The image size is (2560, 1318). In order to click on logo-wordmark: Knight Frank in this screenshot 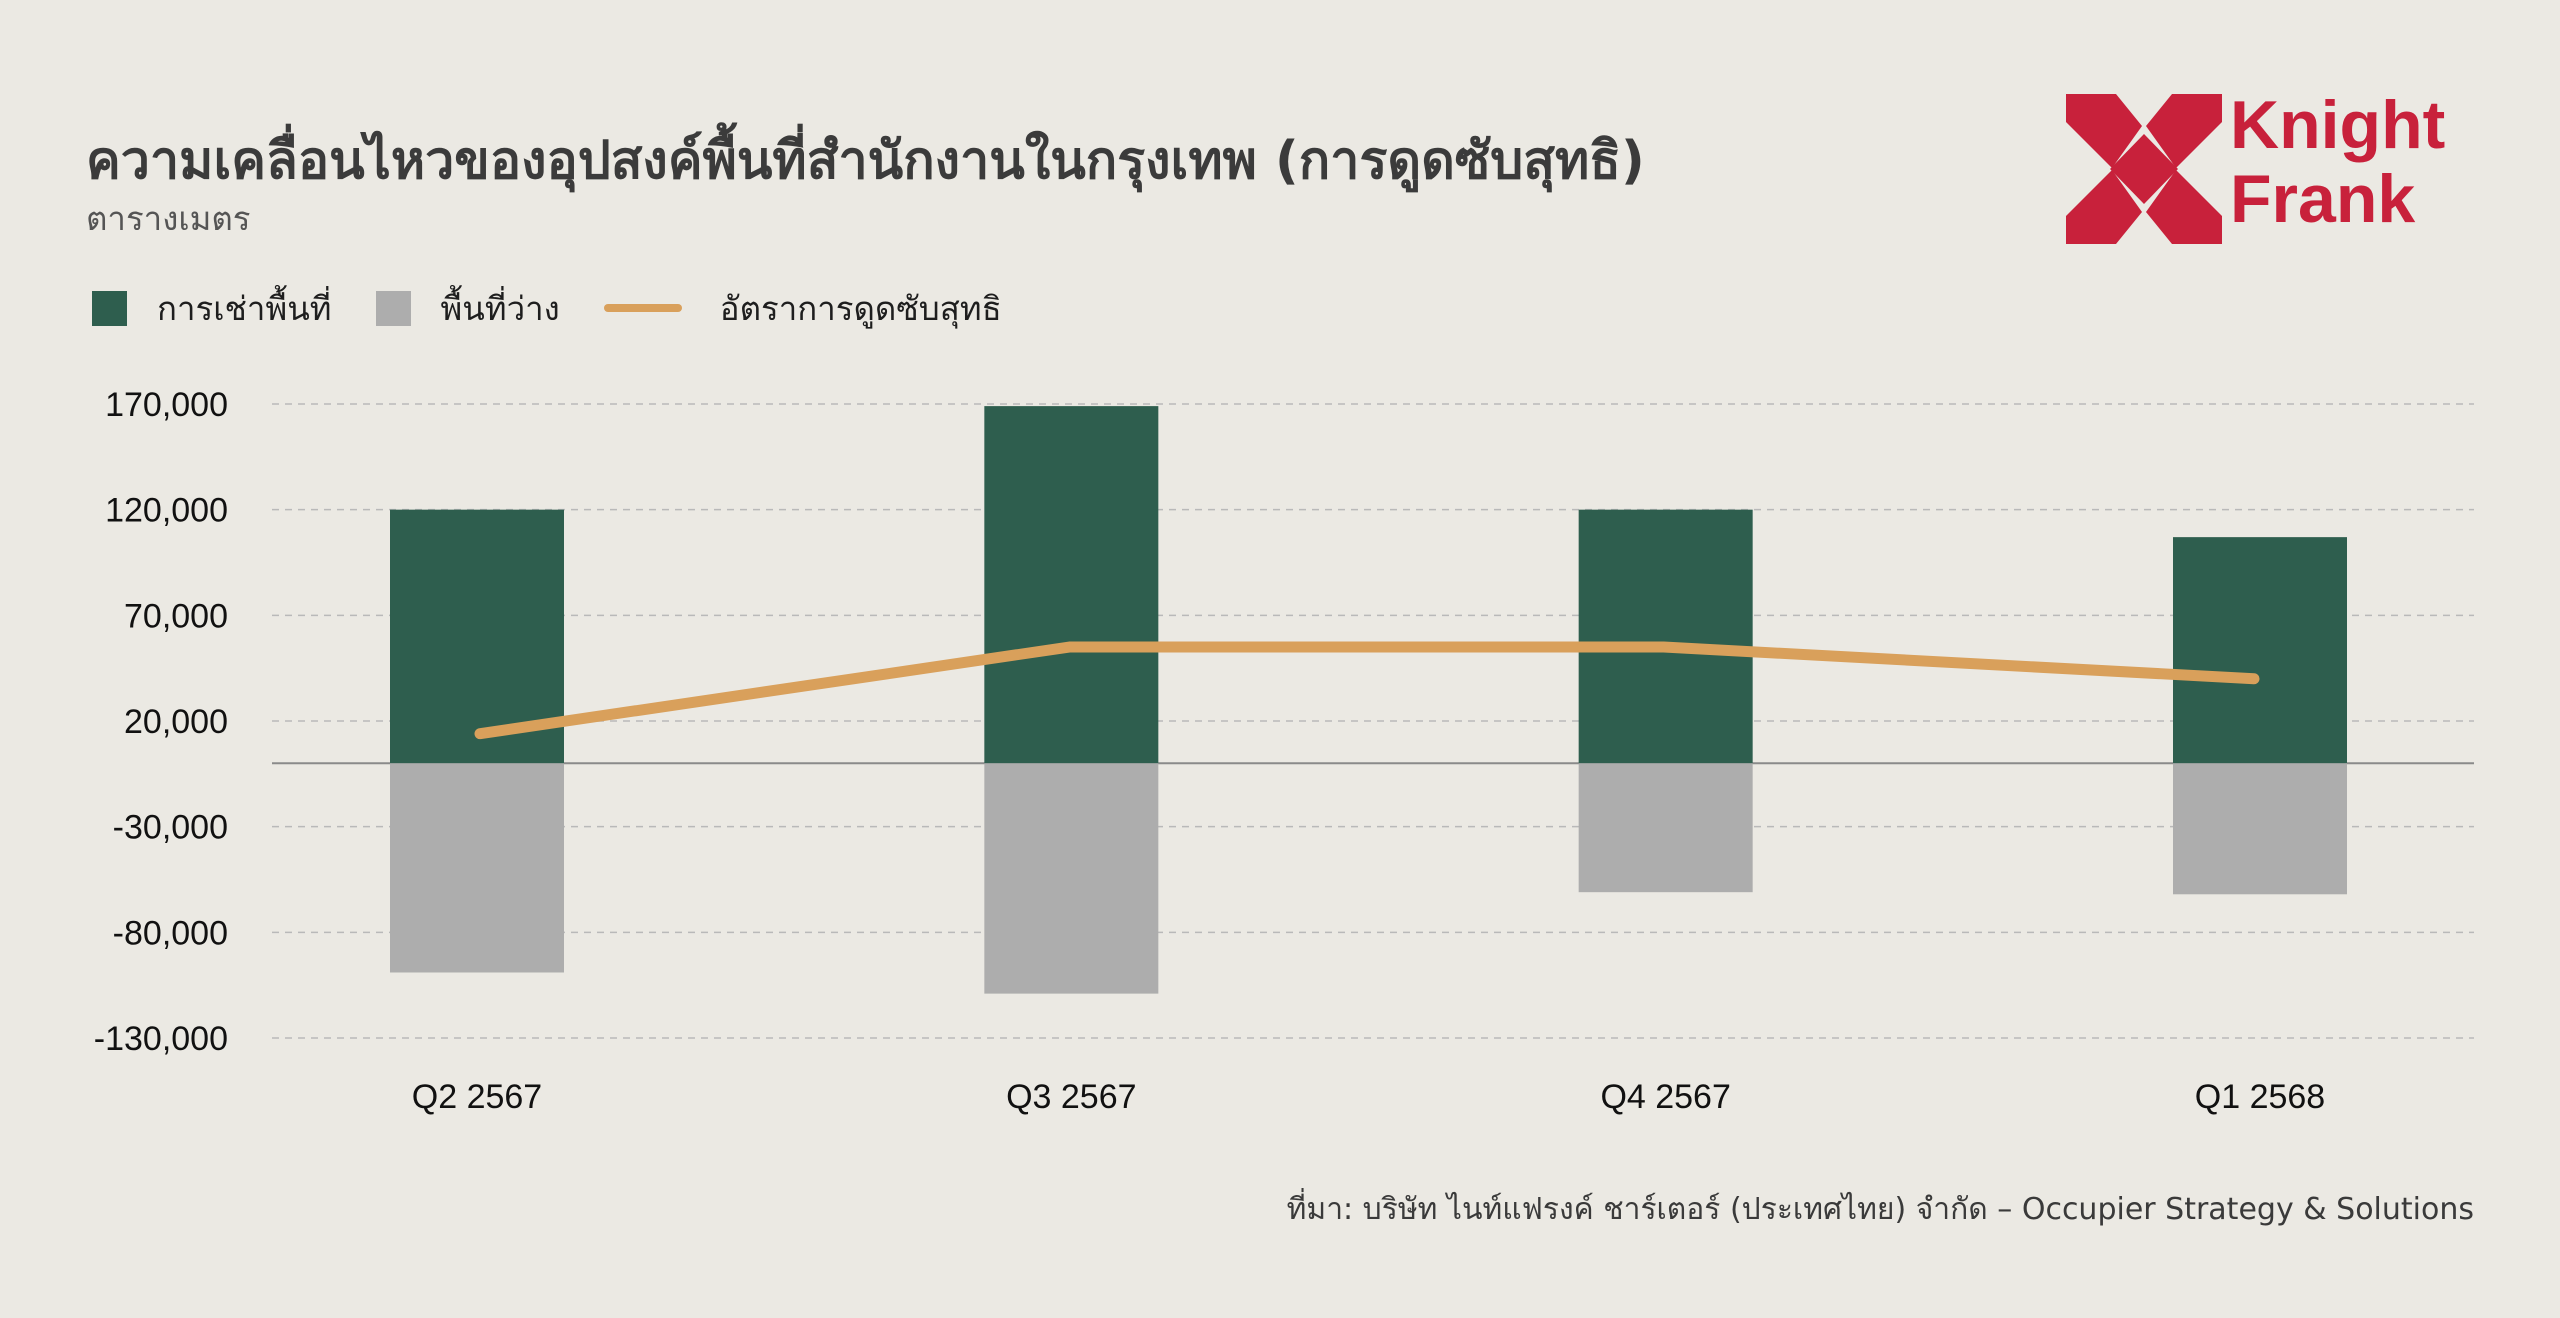, I will do `click(2337, 162)`.